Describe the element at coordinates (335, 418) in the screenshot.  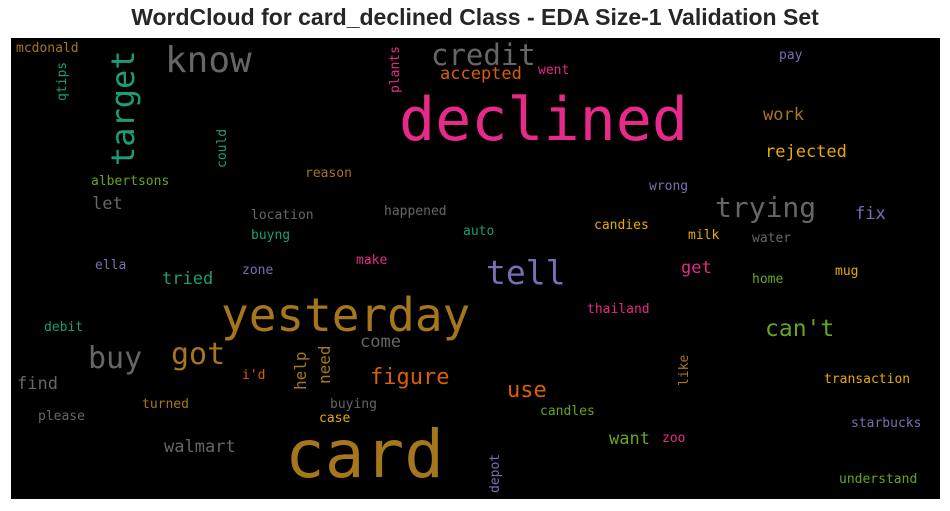
I see `word-case: case` at that location.